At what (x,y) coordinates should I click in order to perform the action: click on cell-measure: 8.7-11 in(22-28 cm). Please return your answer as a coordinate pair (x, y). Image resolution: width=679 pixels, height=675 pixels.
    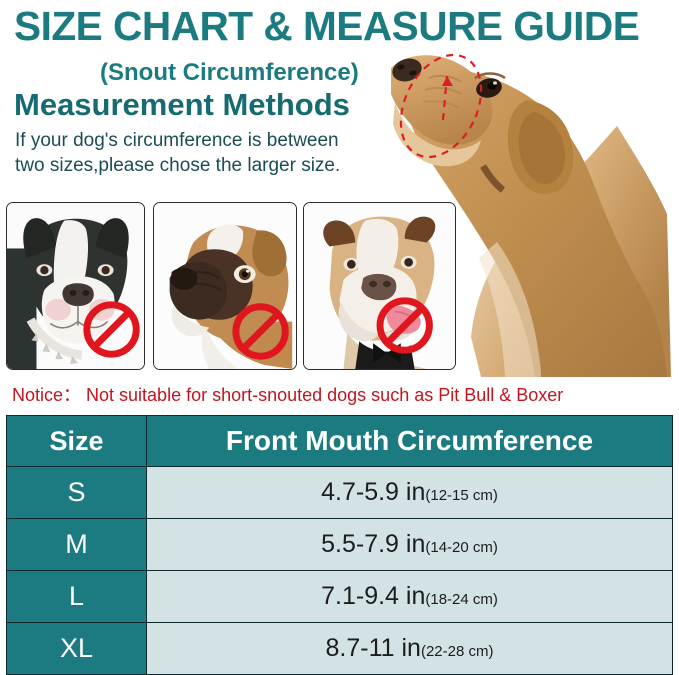
    Looking at the image, I should click on (409, 648).